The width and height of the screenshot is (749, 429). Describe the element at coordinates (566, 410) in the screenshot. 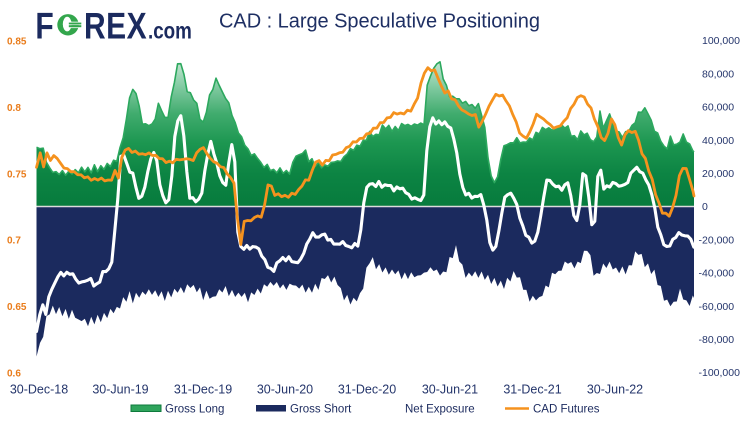

I see `svg-text: CAD Futures` at that location.